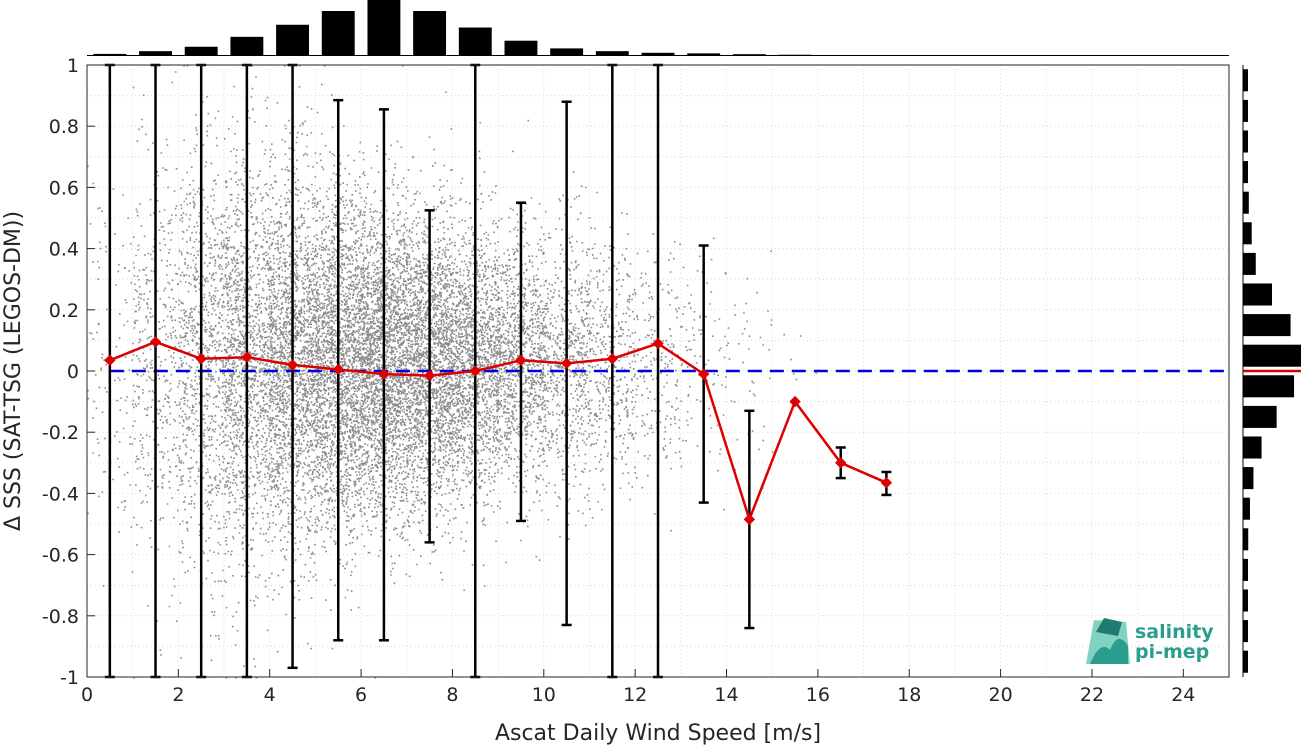  Describe the element at coordinates (658, 733) in the screenshot. I see `x-axis-title: Ascat Daily Wind Speed [m/s]` at that location.